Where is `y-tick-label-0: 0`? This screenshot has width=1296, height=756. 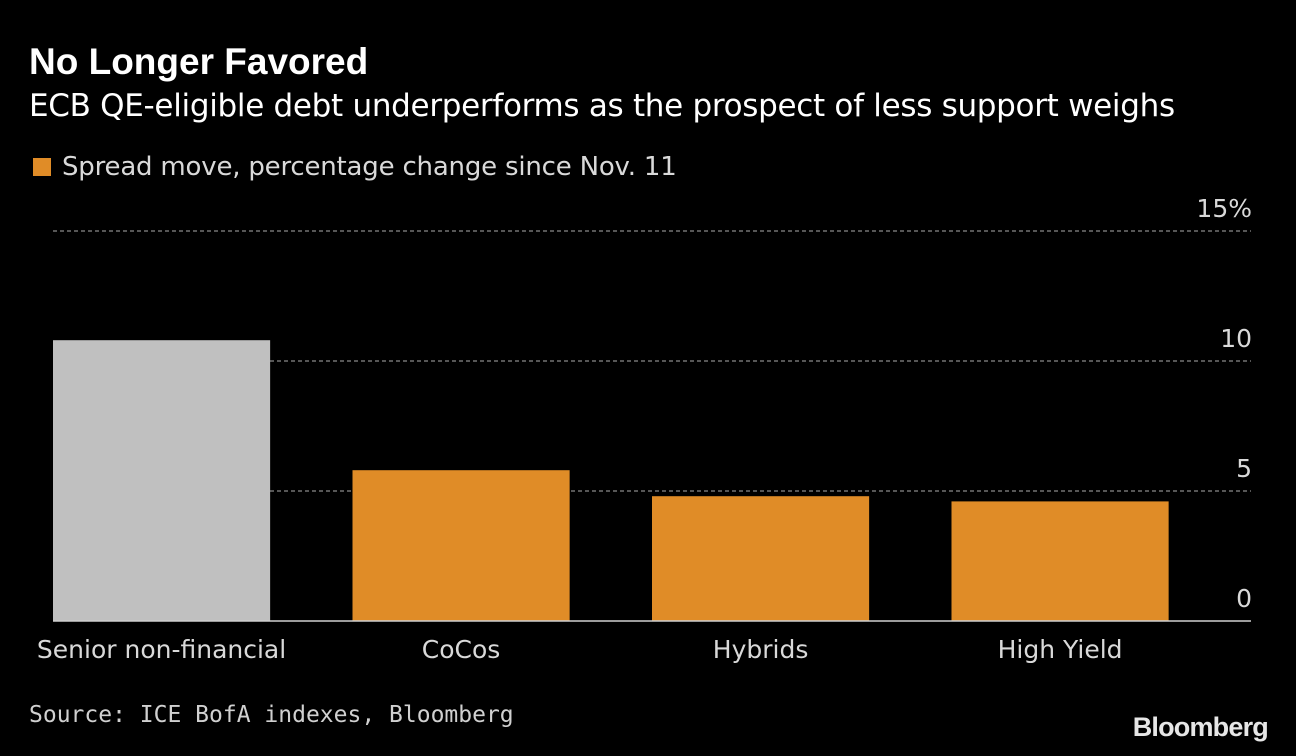 y-tick-label-0: 0 is located at coordinates (1244, 598).